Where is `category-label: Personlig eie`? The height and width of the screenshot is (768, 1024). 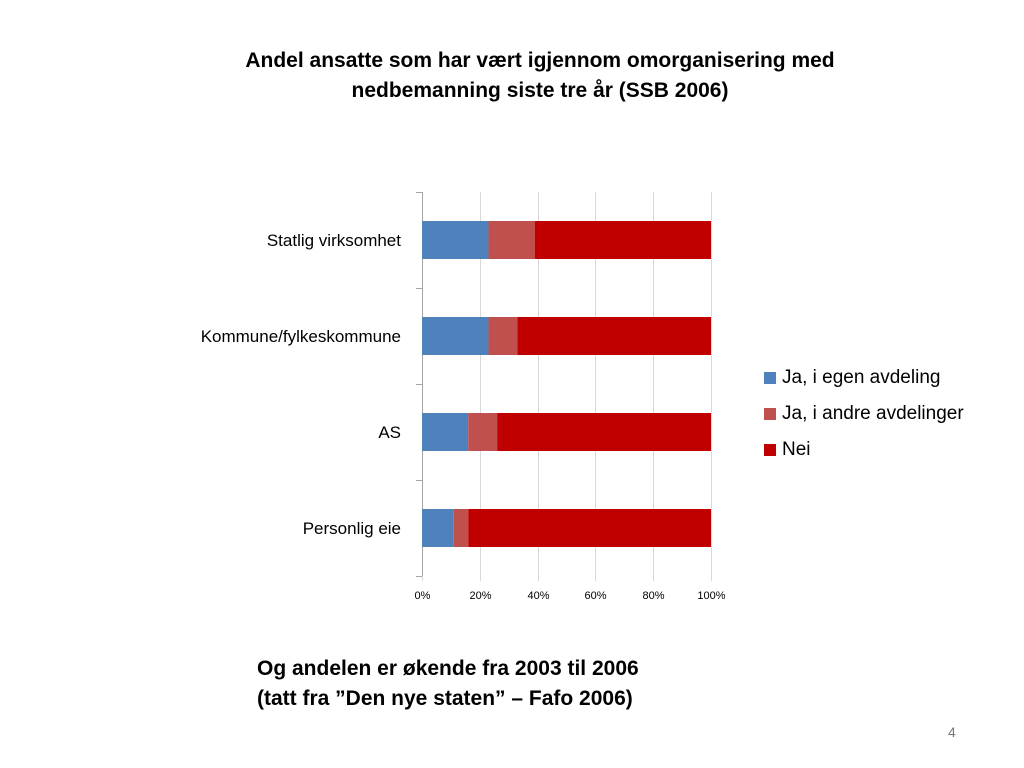
category-label: Personlig eie is located at coordinates (352, 528).